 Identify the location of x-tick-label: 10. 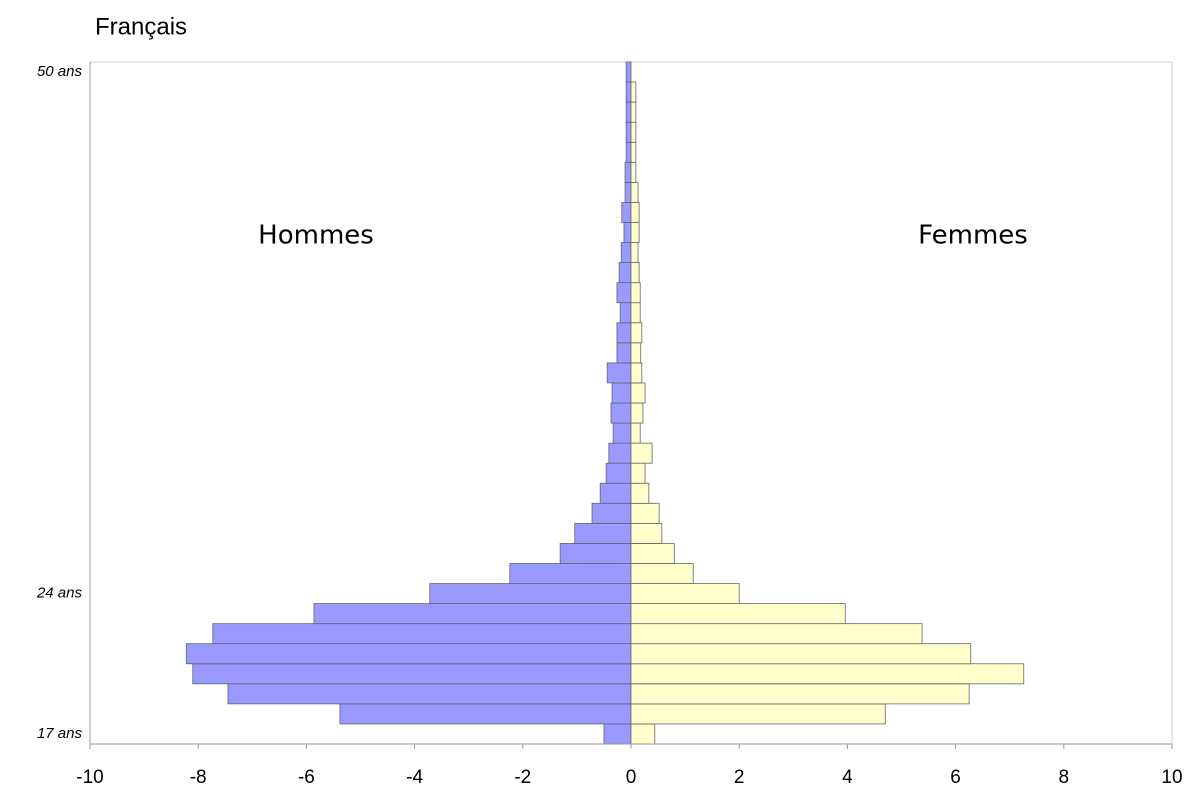
(1171, 777).